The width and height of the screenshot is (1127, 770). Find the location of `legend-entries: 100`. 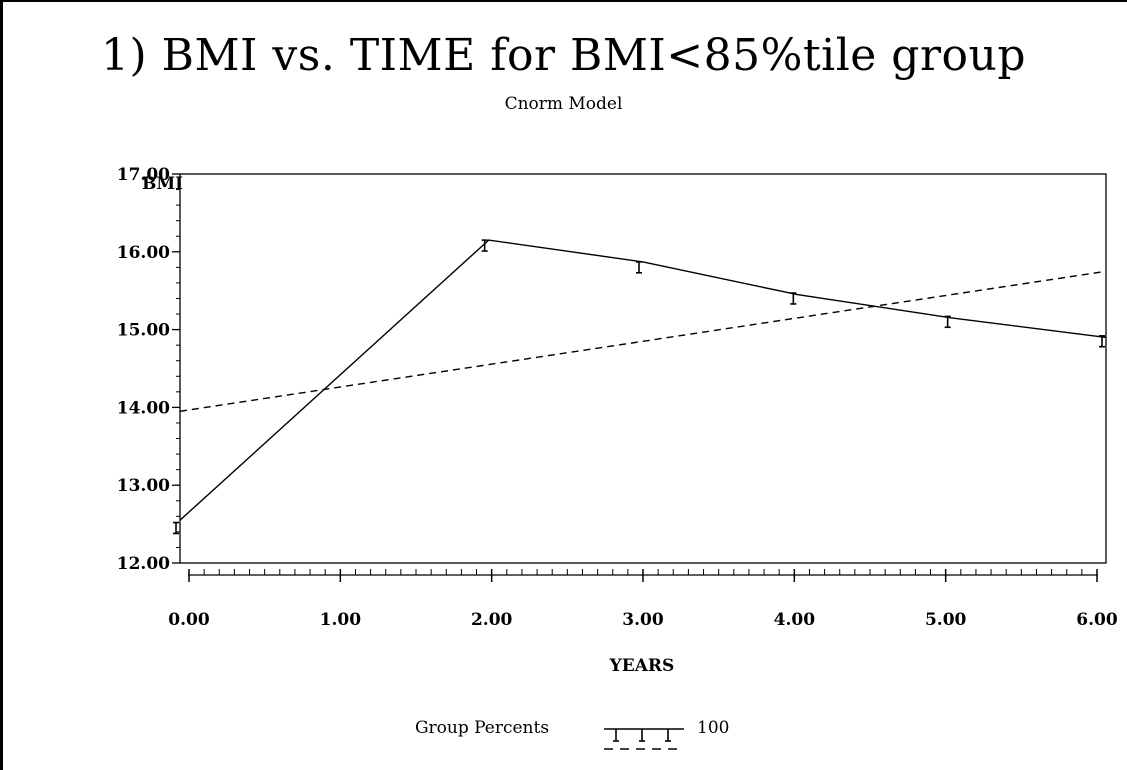

legend-entries: 100 is located at coordinates (666, 734).